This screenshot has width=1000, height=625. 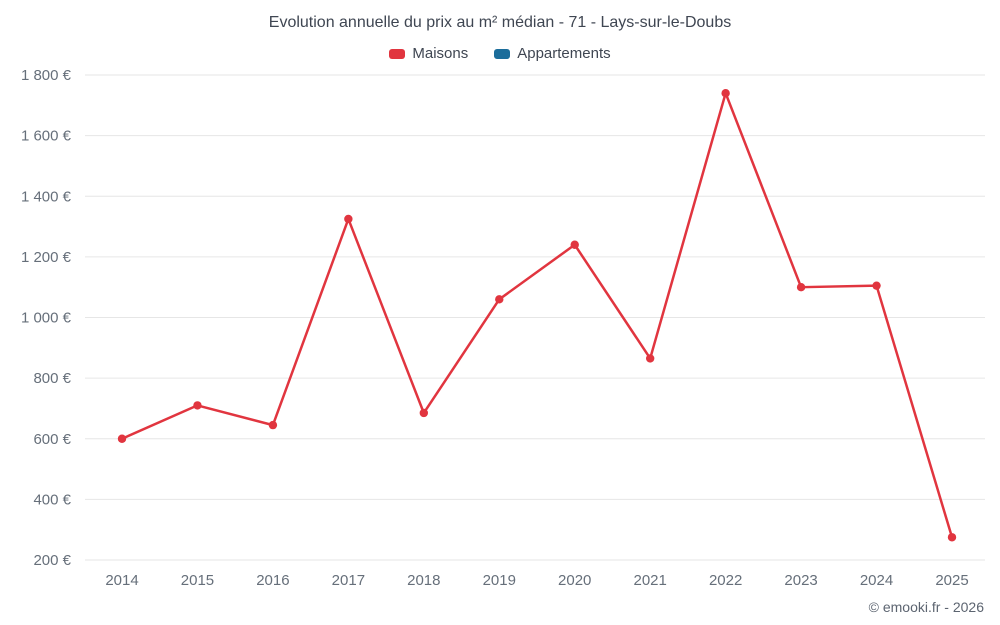 What do you see at coordinates (348, 580) in the screenshot?
I see `x-axis-tick-label: 2017` at bounding box center [348, 580].